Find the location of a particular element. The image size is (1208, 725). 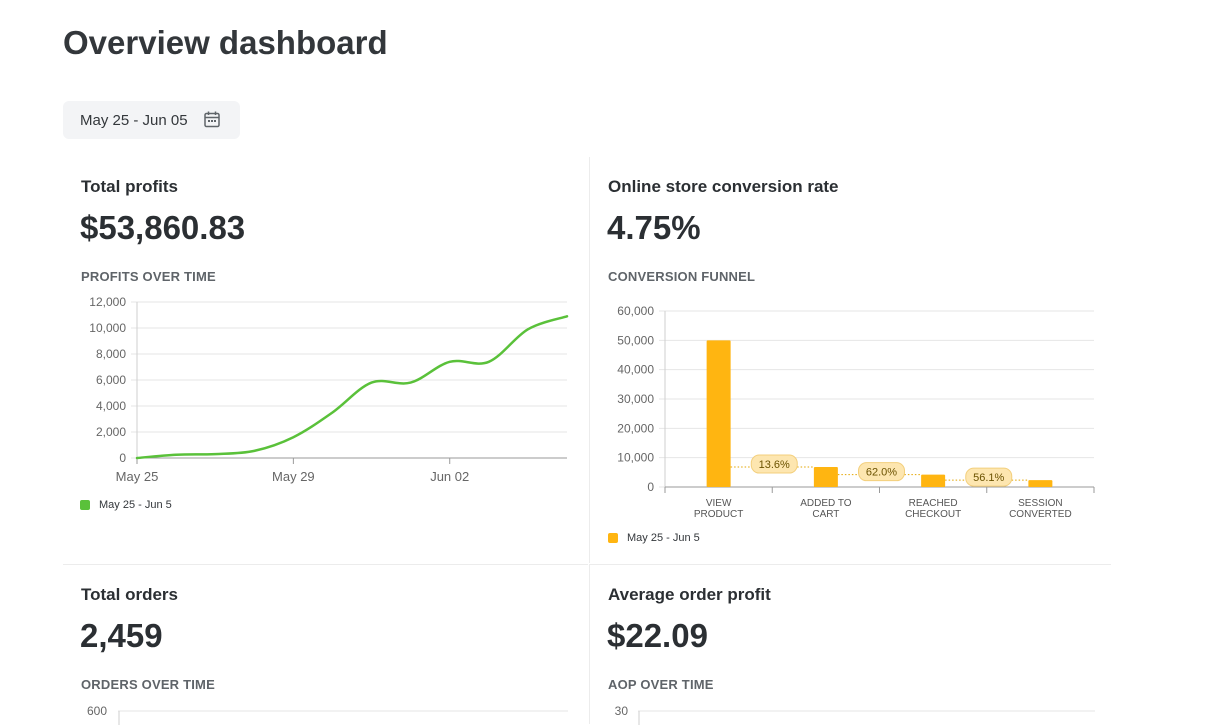

series-line is located at coordinates (352, 387).